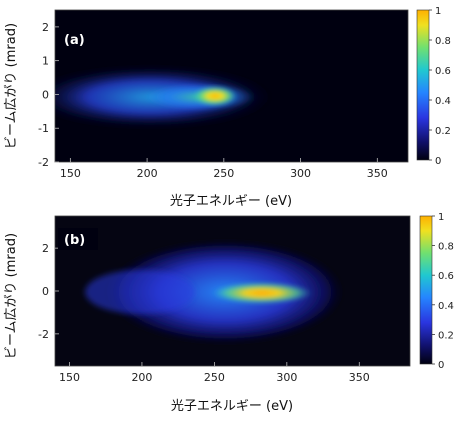 The image size is (470, 424). What do you see at coordinates (43, 128) in the screenshot?
I see `y-tick-label: -1` at bounding box center [43, 128].